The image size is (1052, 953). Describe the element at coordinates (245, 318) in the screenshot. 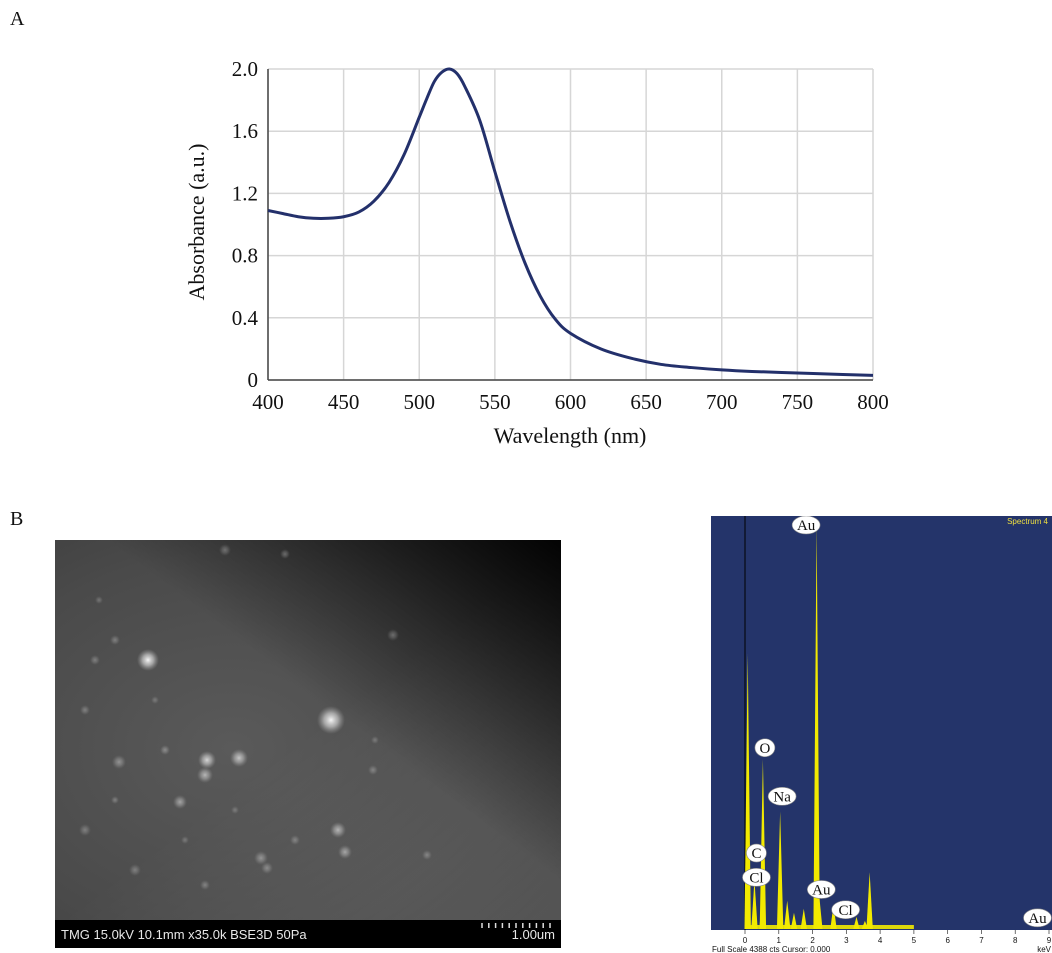

I see `y-tick-label: 0.4` at that location.